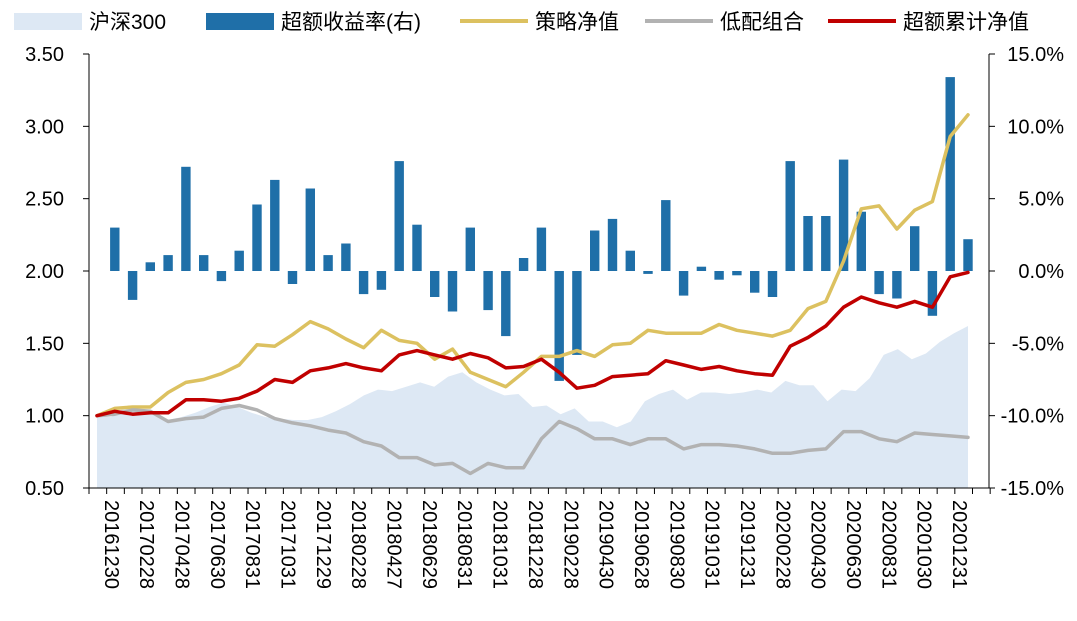  What do you see at coordinates (1035, 127) in the screenshot?
I see `right-tick-label: 10.0%` at bounding box center [1035, 127].